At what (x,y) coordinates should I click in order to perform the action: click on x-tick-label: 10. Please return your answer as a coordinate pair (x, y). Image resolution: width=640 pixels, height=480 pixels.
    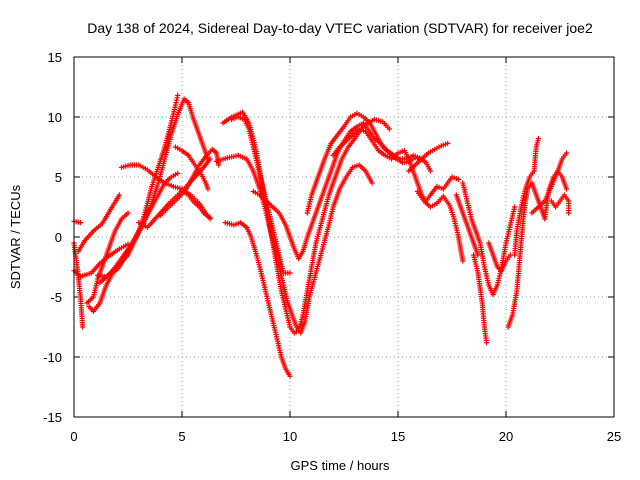
    Looking at the image, I should click on (290, 436).